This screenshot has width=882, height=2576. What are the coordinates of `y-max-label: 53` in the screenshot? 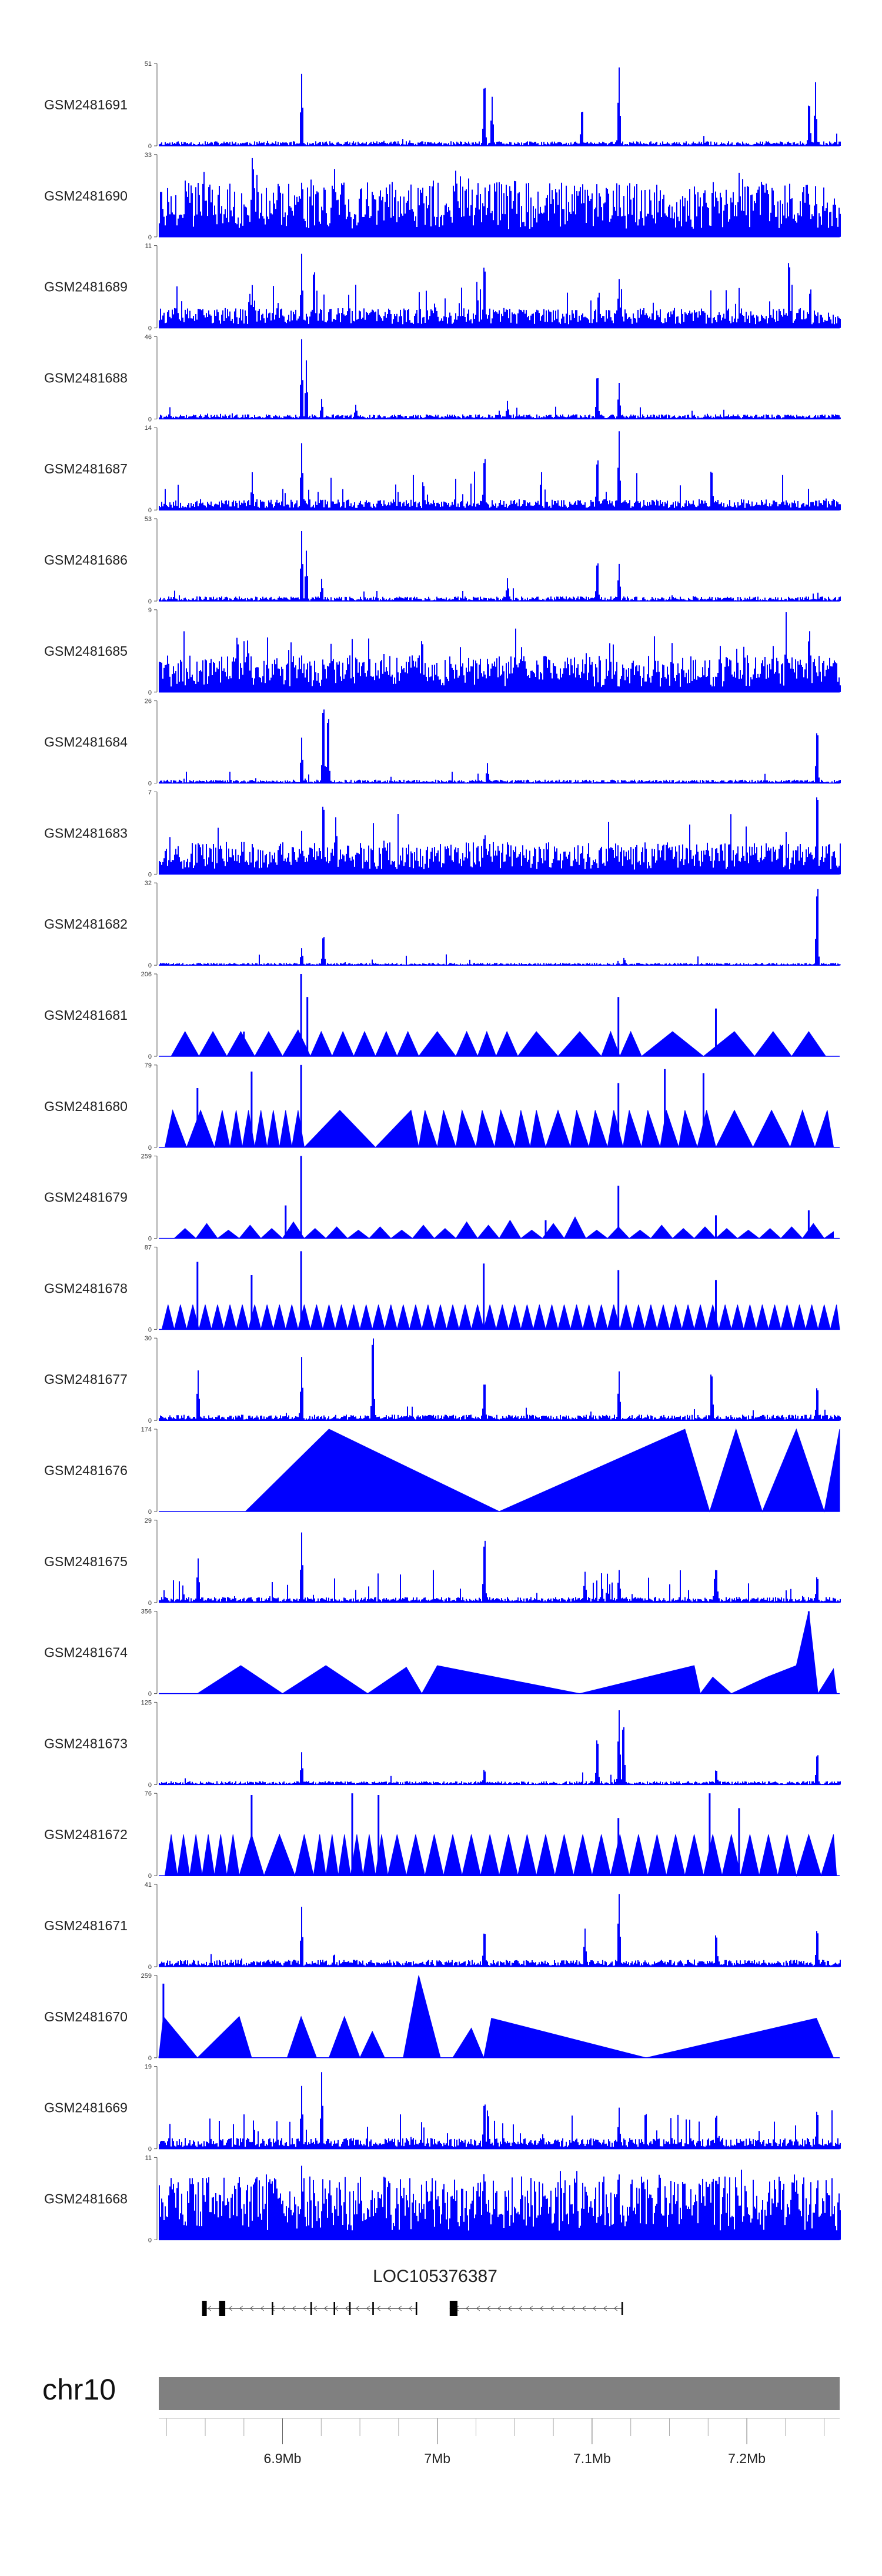 It's located at (148, 519).